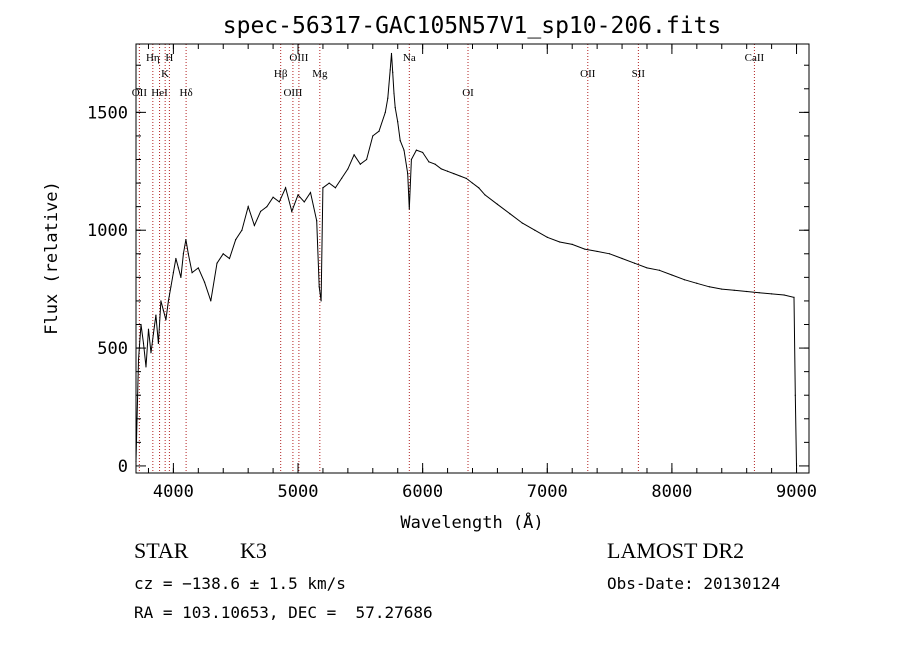 Image resolution: width=900 pixels, height=649 pixels. Describe the element at coordinates (123, 467) in the screenshot. I see `y-tick-label: 0` at that location.